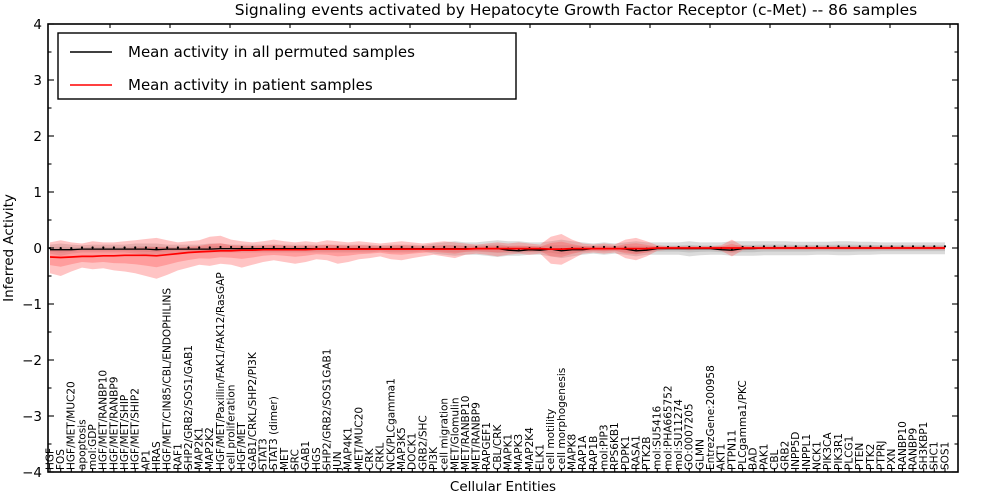  What do you see at coordinates (104, 420) in the screenshot?
I see `category-label: HGF/MET/RANBP10` at bounding box center [104, 420].